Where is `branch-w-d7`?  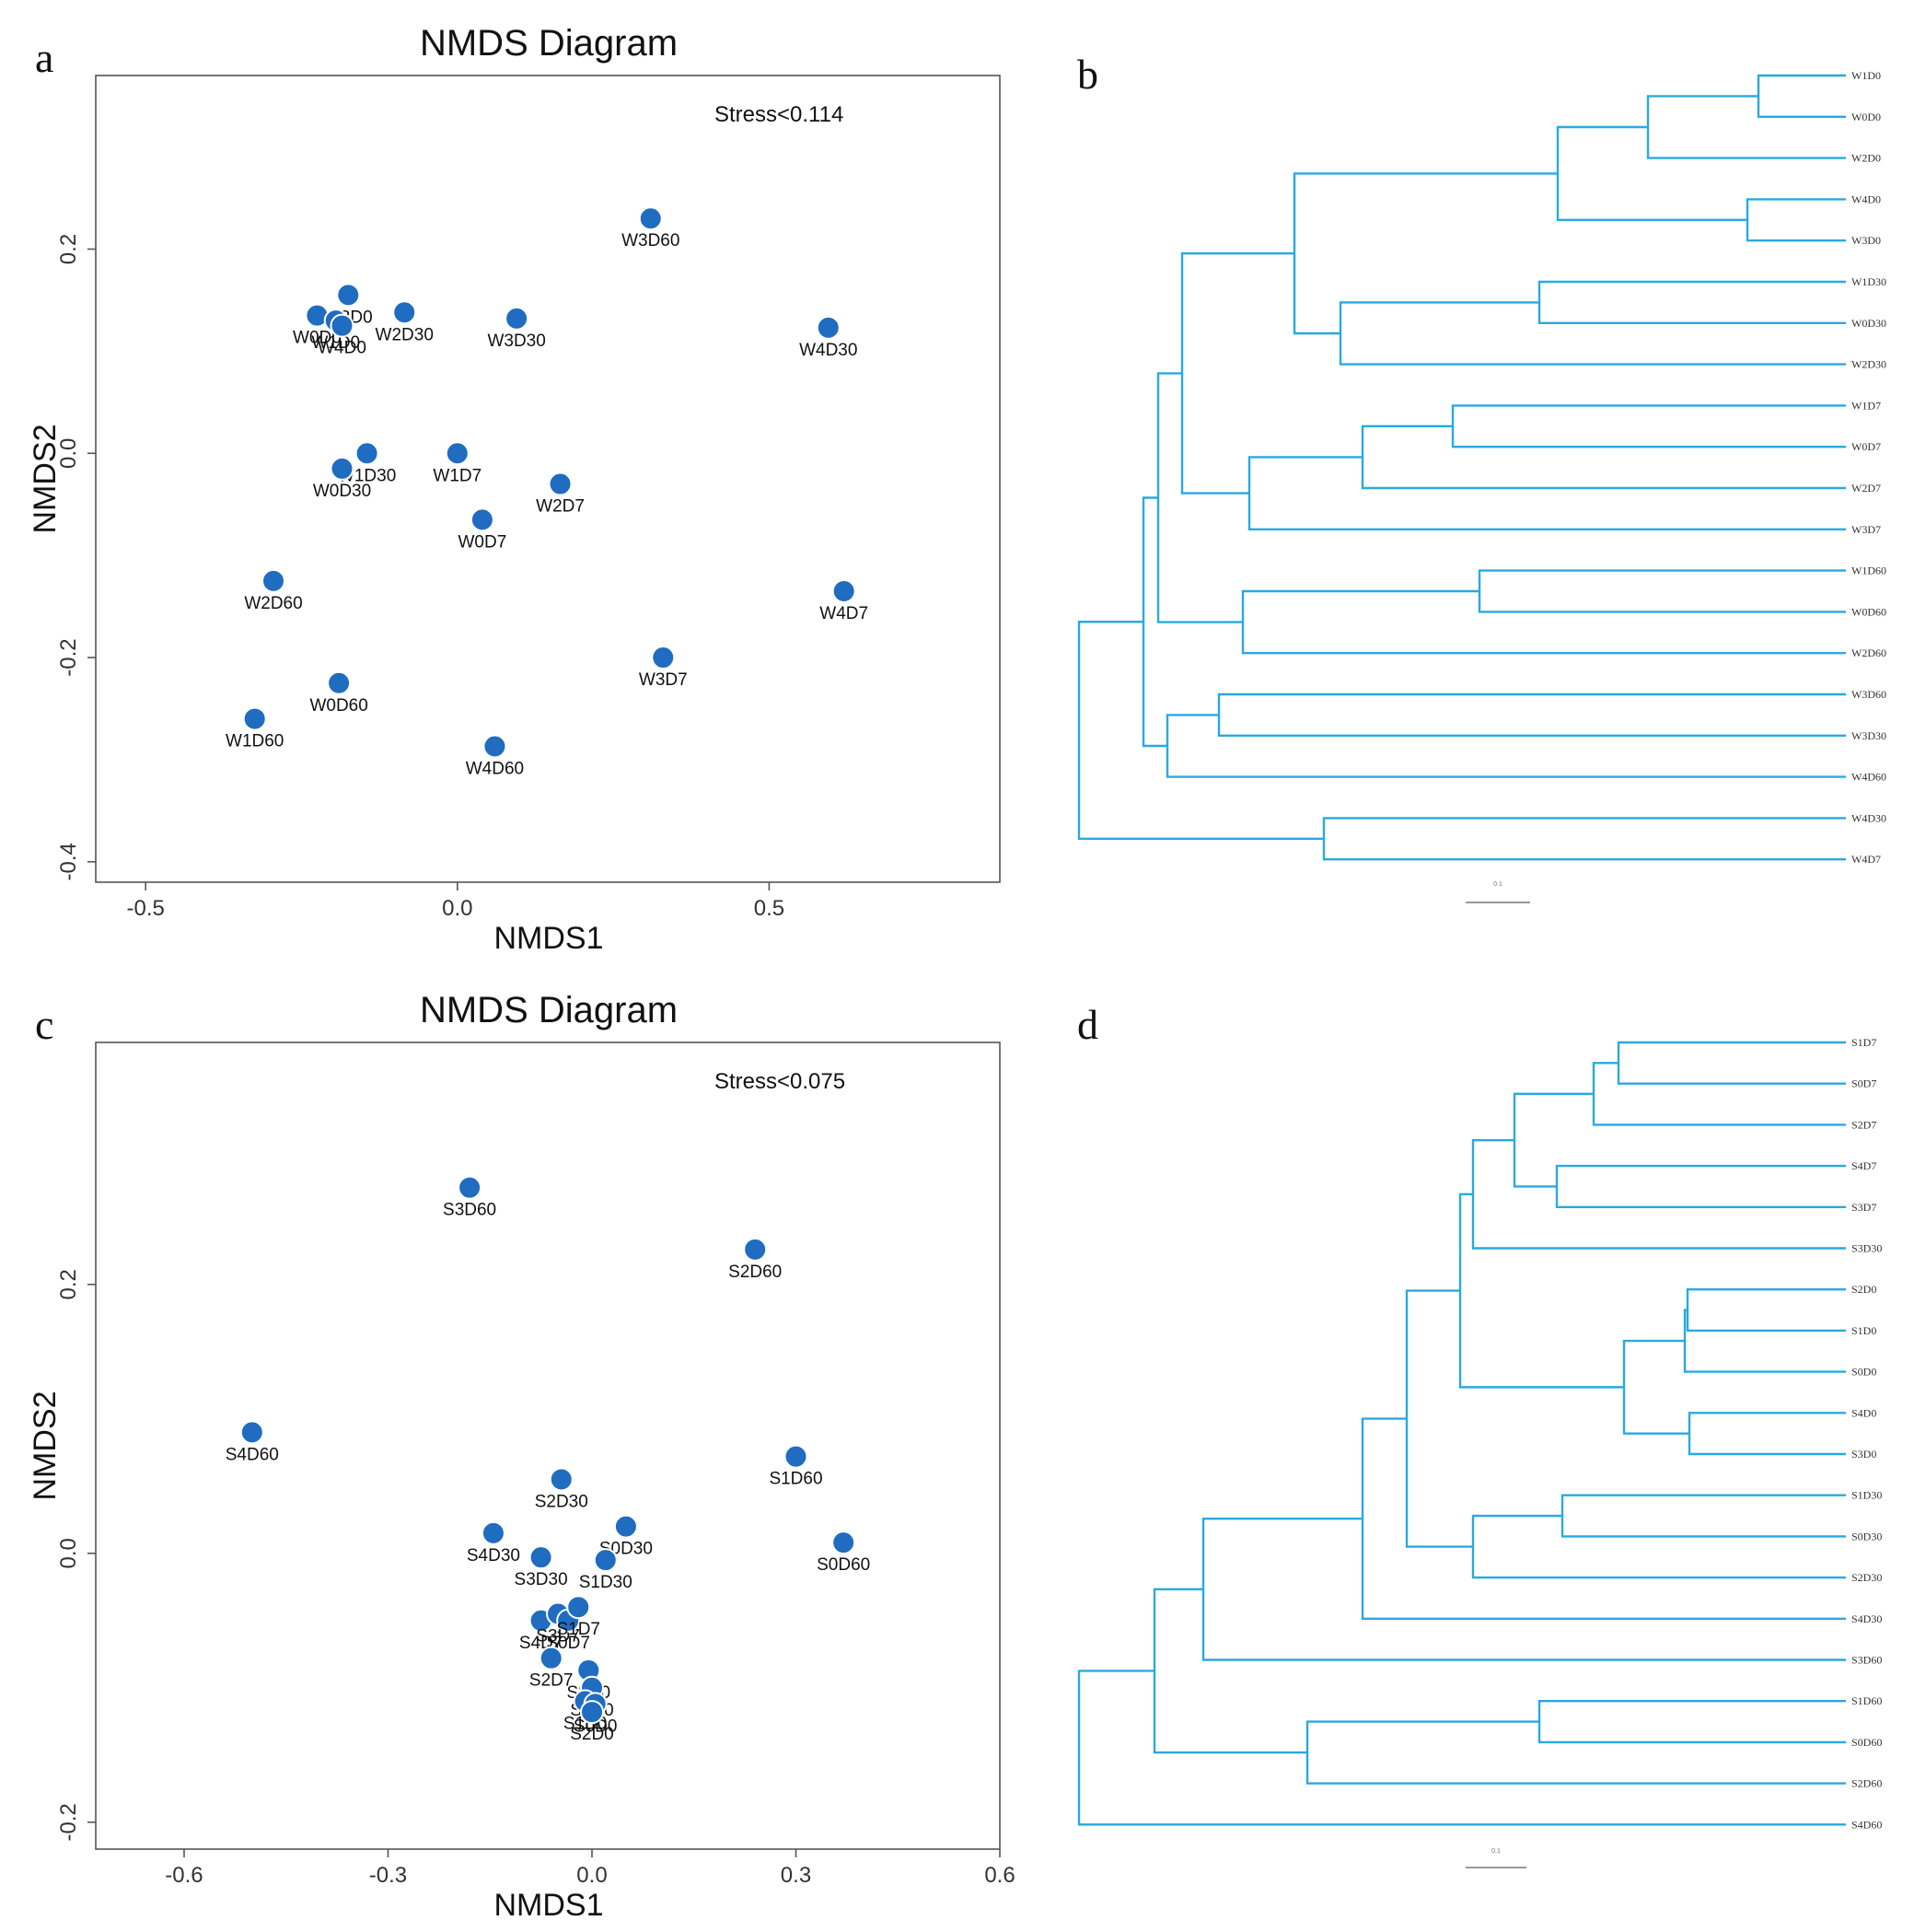
branch-w-d7 is located at coordinates (1547, 493).